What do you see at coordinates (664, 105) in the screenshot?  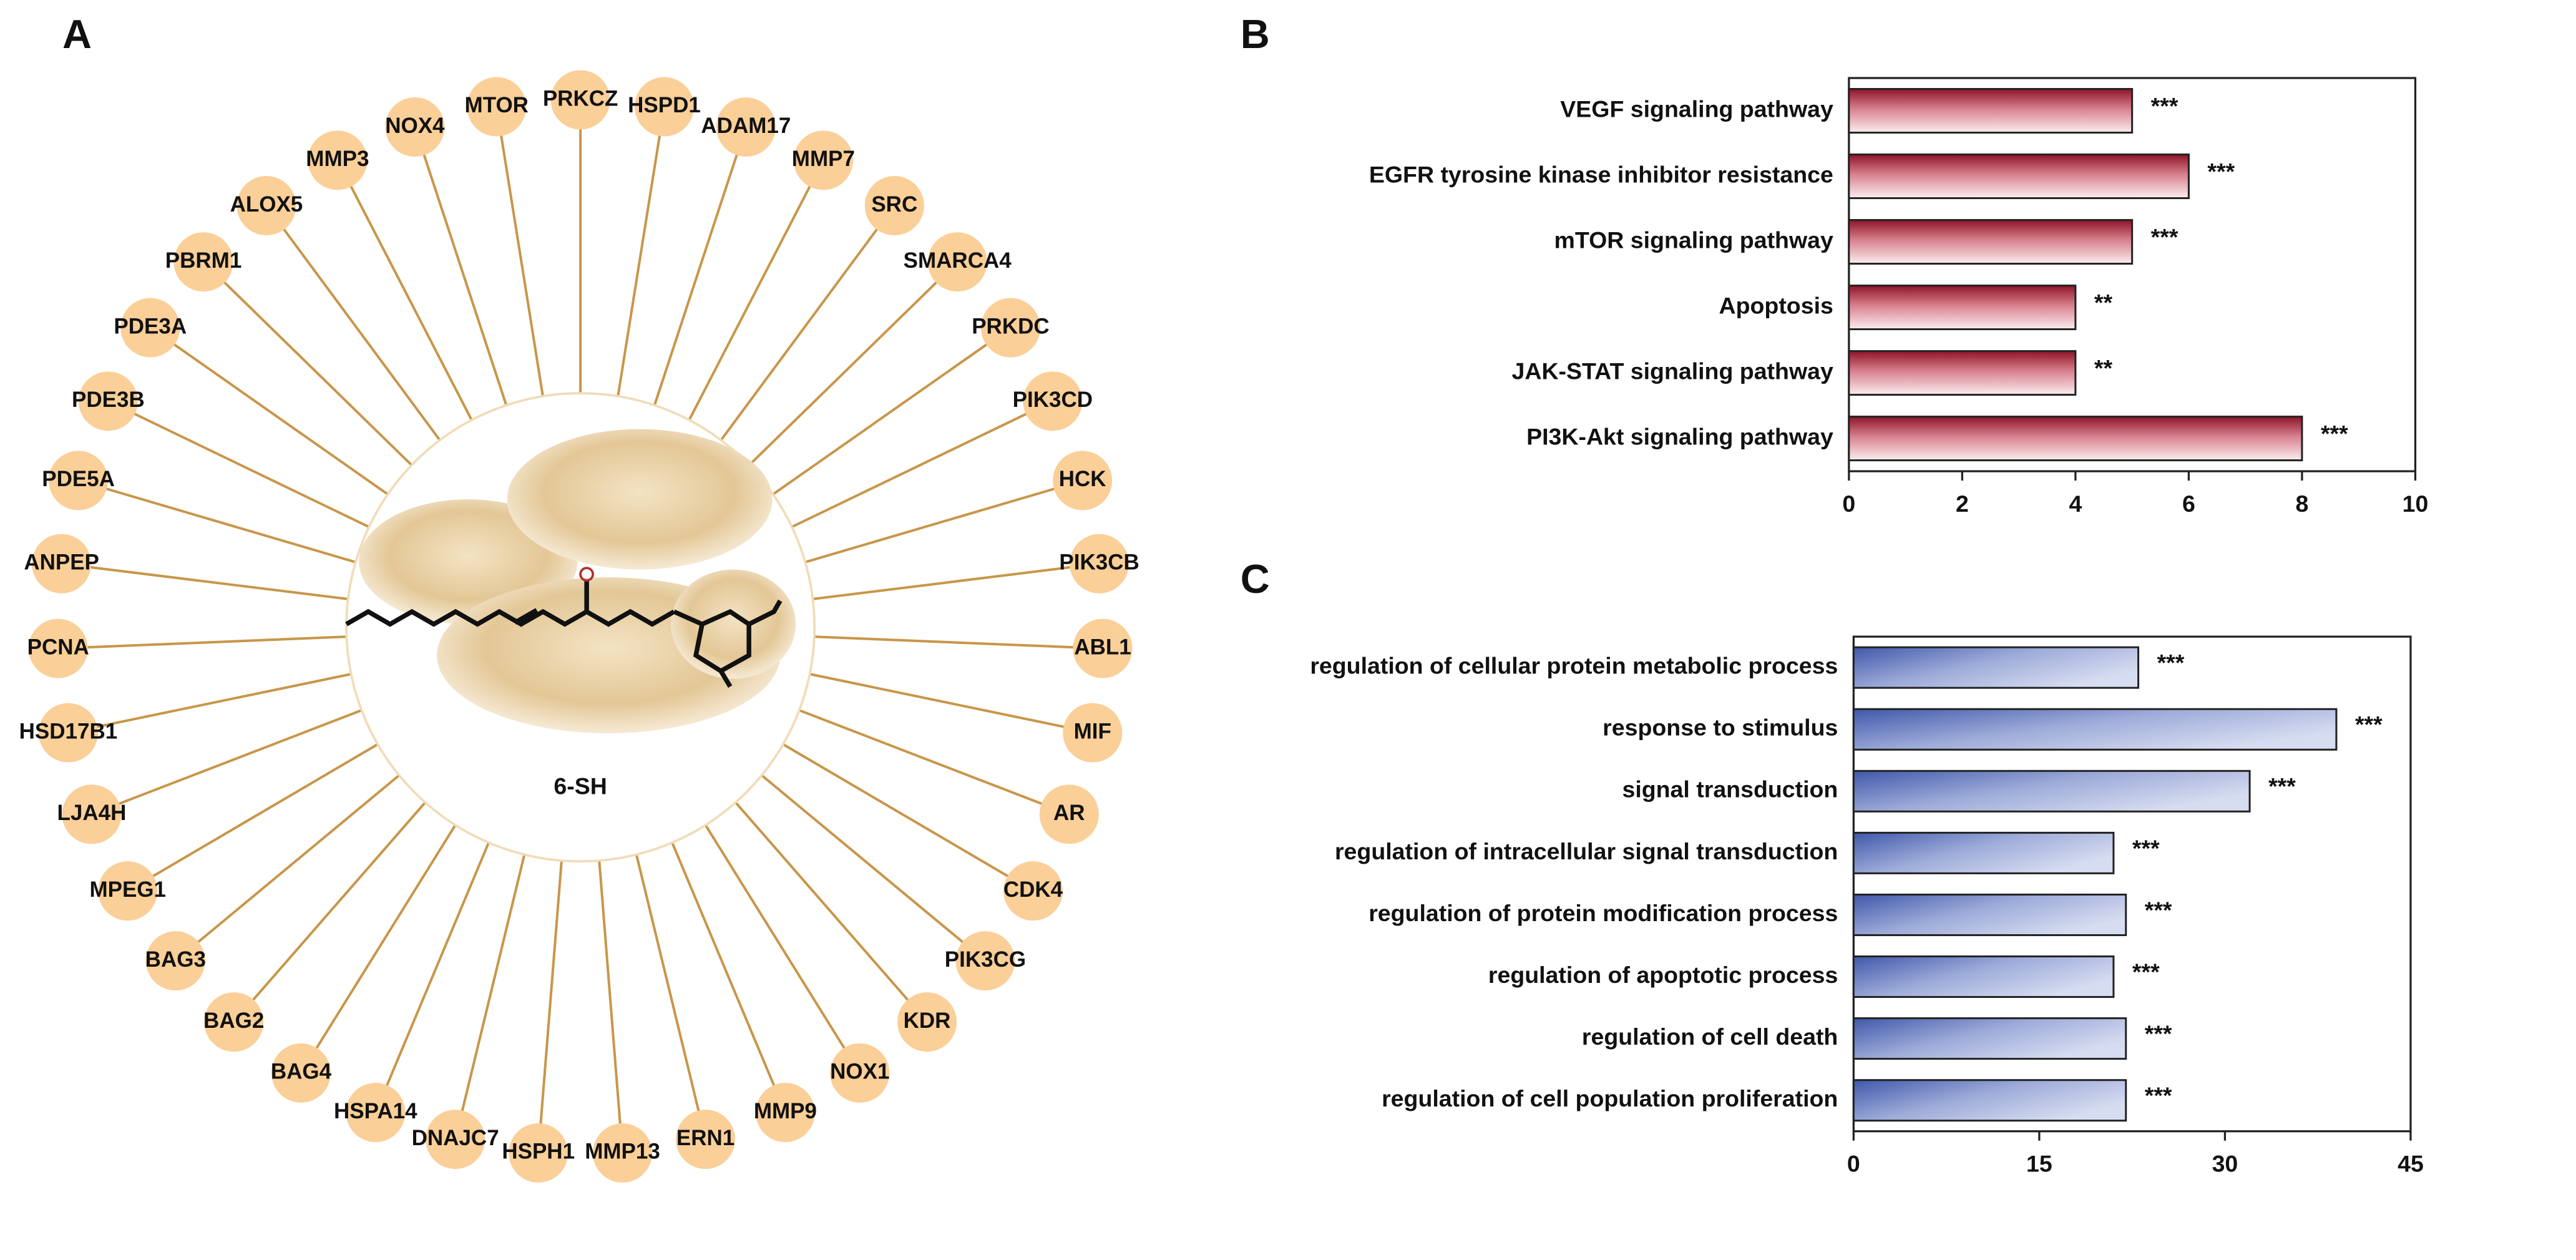 I see `node-label: HSPD1` at bounding box center [664, 105].